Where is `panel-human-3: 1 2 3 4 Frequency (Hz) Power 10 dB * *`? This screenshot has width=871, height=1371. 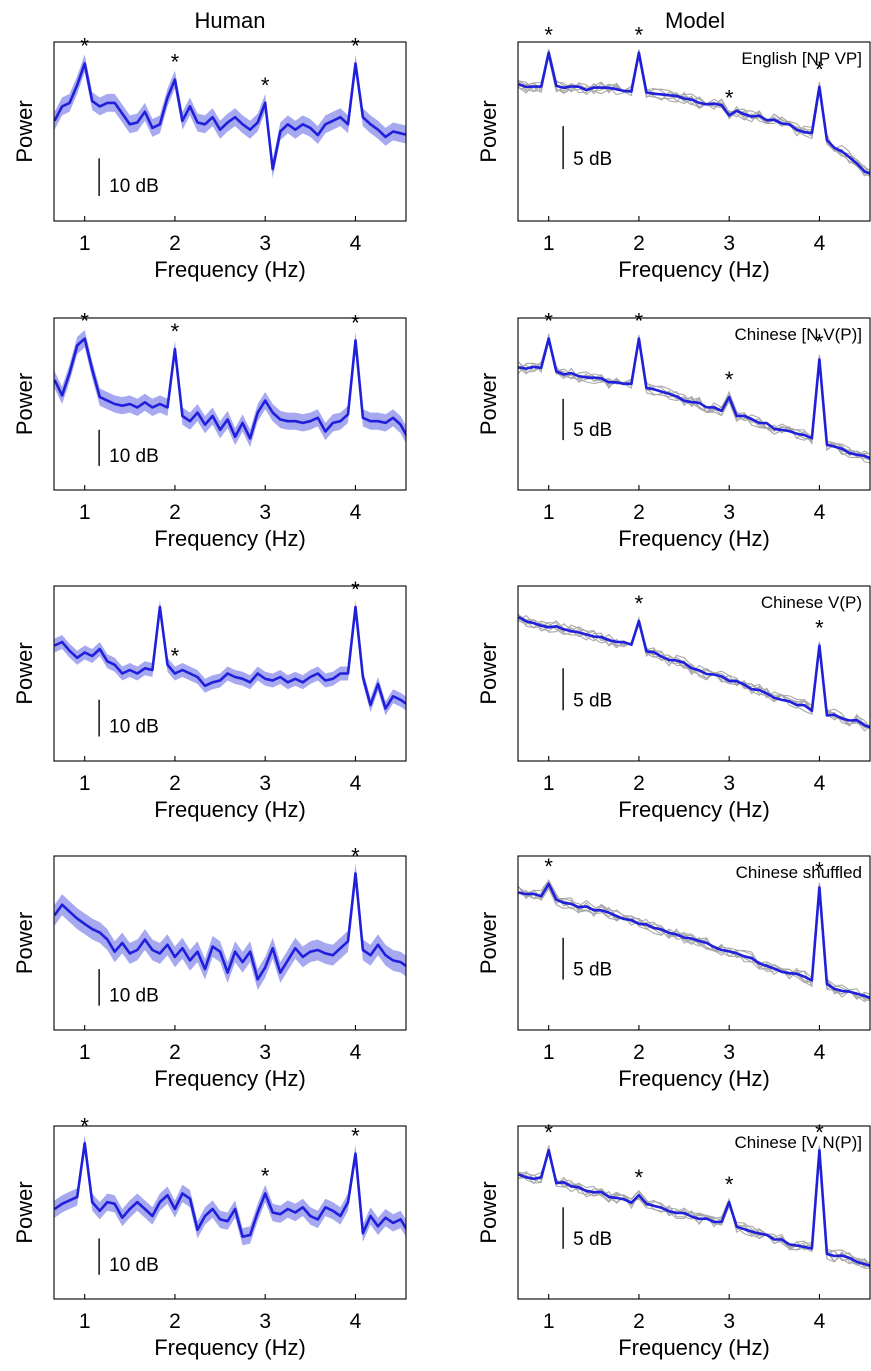 panel-human-3: 1 2 3 4 Frequency (Hz) Power 10 dB * * is located at coordinates (209, 699).